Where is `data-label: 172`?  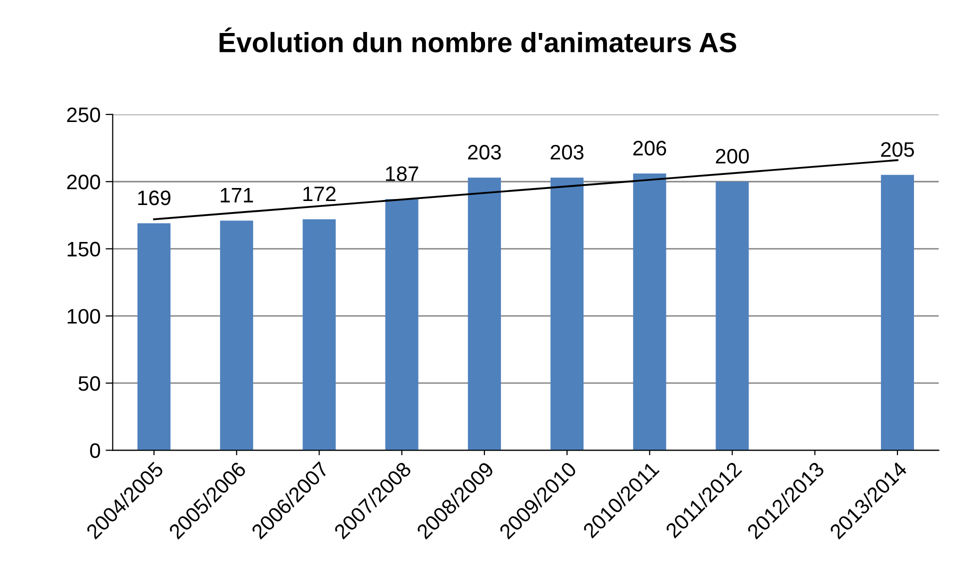 data-label: 172 is located at coordinates (319, 194).